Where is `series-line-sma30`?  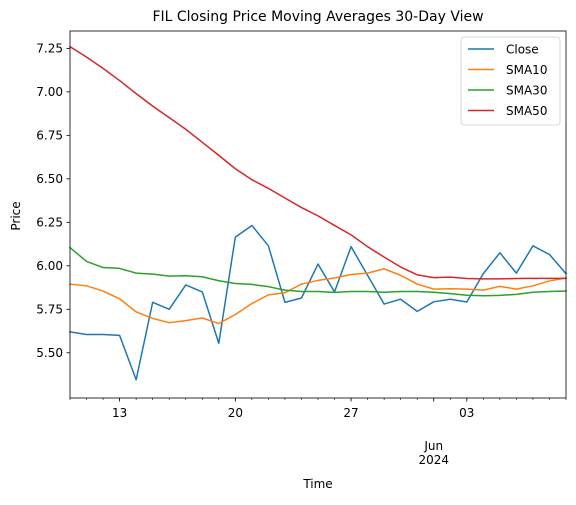 series-line-sma30 is located at coordinates (317, 271).